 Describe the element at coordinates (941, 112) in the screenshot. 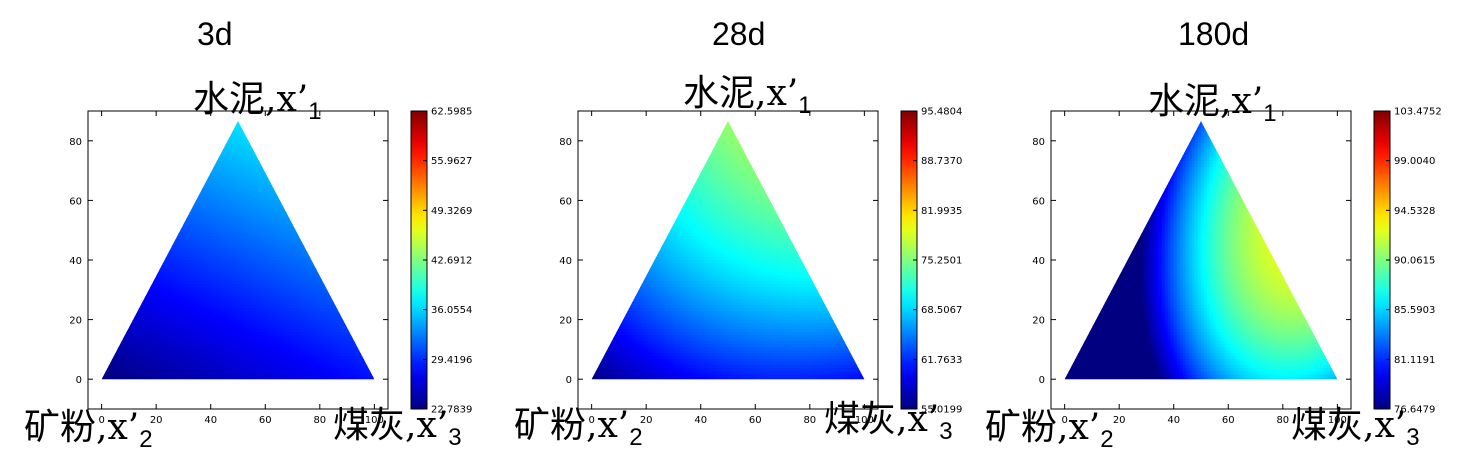

I see `colorbar-tick-label: 95.4804` at that location.